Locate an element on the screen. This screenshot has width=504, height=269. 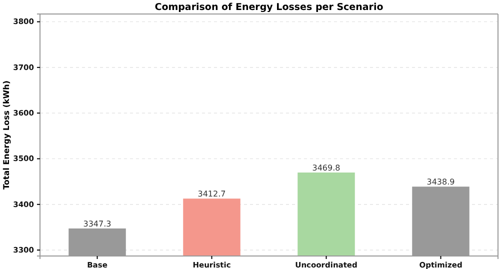
y-axis-title: Total Energy Loss (kWh) is located at coordinates (6, 135).